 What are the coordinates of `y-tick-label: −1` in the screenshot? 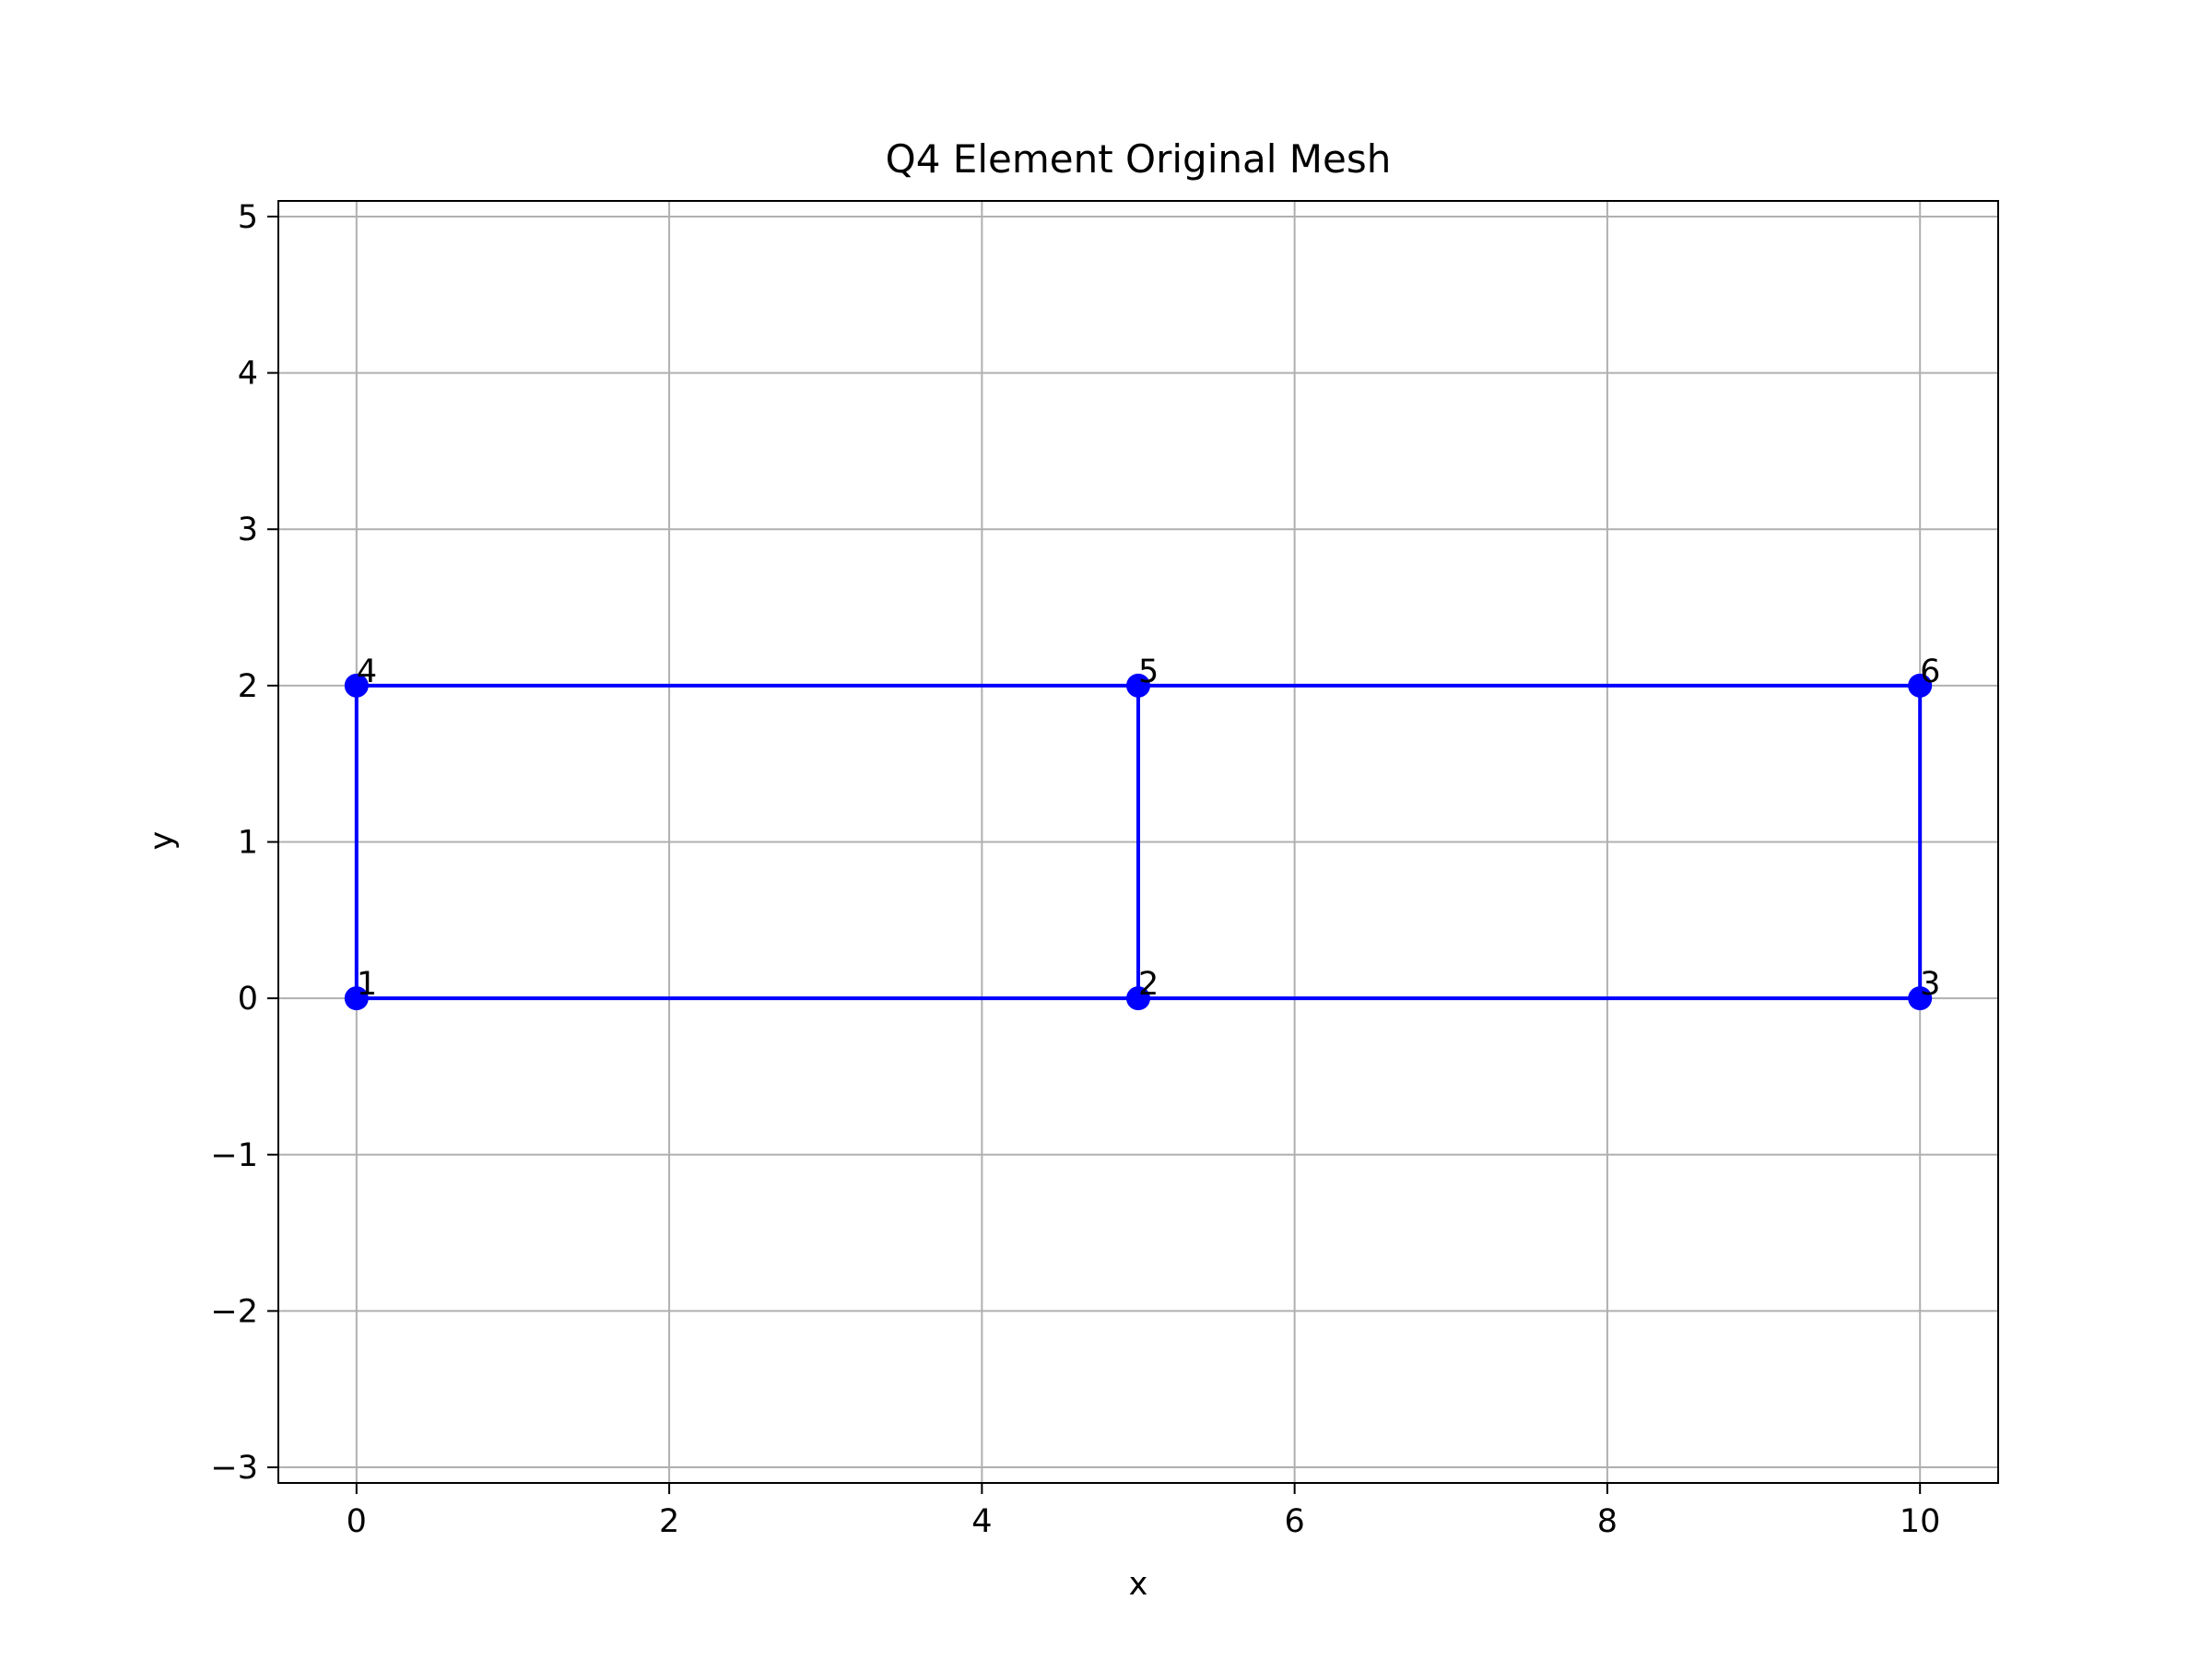 It's located at (234, 1155).